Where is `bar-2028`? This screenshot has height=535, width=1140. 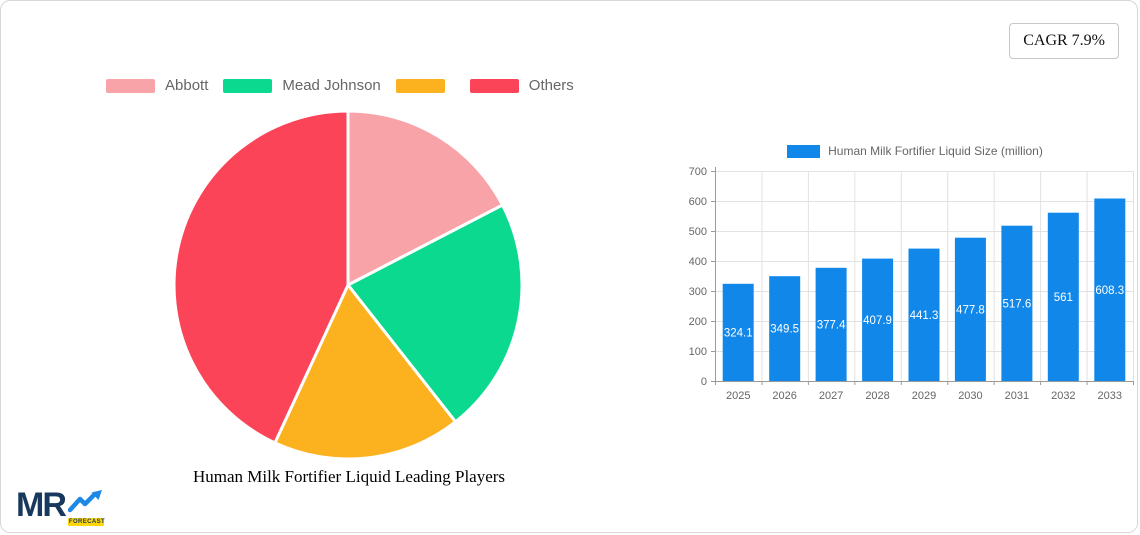
bar-2028 is located at coordinates (878, 319).